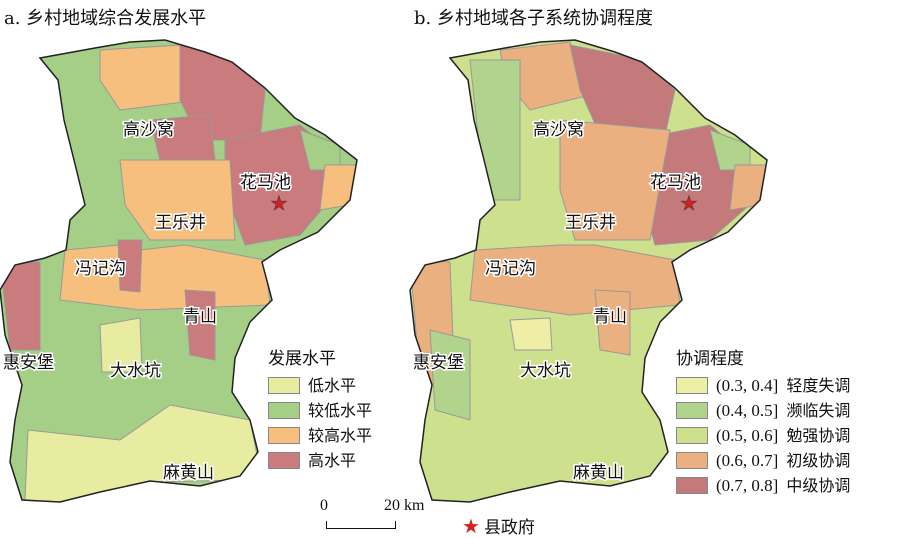 This screenshot has height=538, width=900. Describe the element at coordinates (148, 130) in the screenshot. I see `map-a-town-label: 高沙窝` at that location.